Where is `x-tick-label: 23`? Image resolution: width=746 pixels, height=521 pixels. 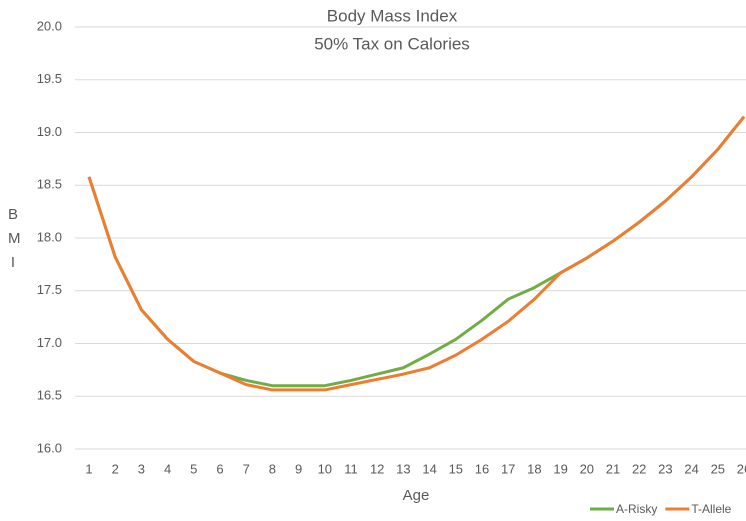 x-tick-label: 23 is located at coordinates (665, 468).